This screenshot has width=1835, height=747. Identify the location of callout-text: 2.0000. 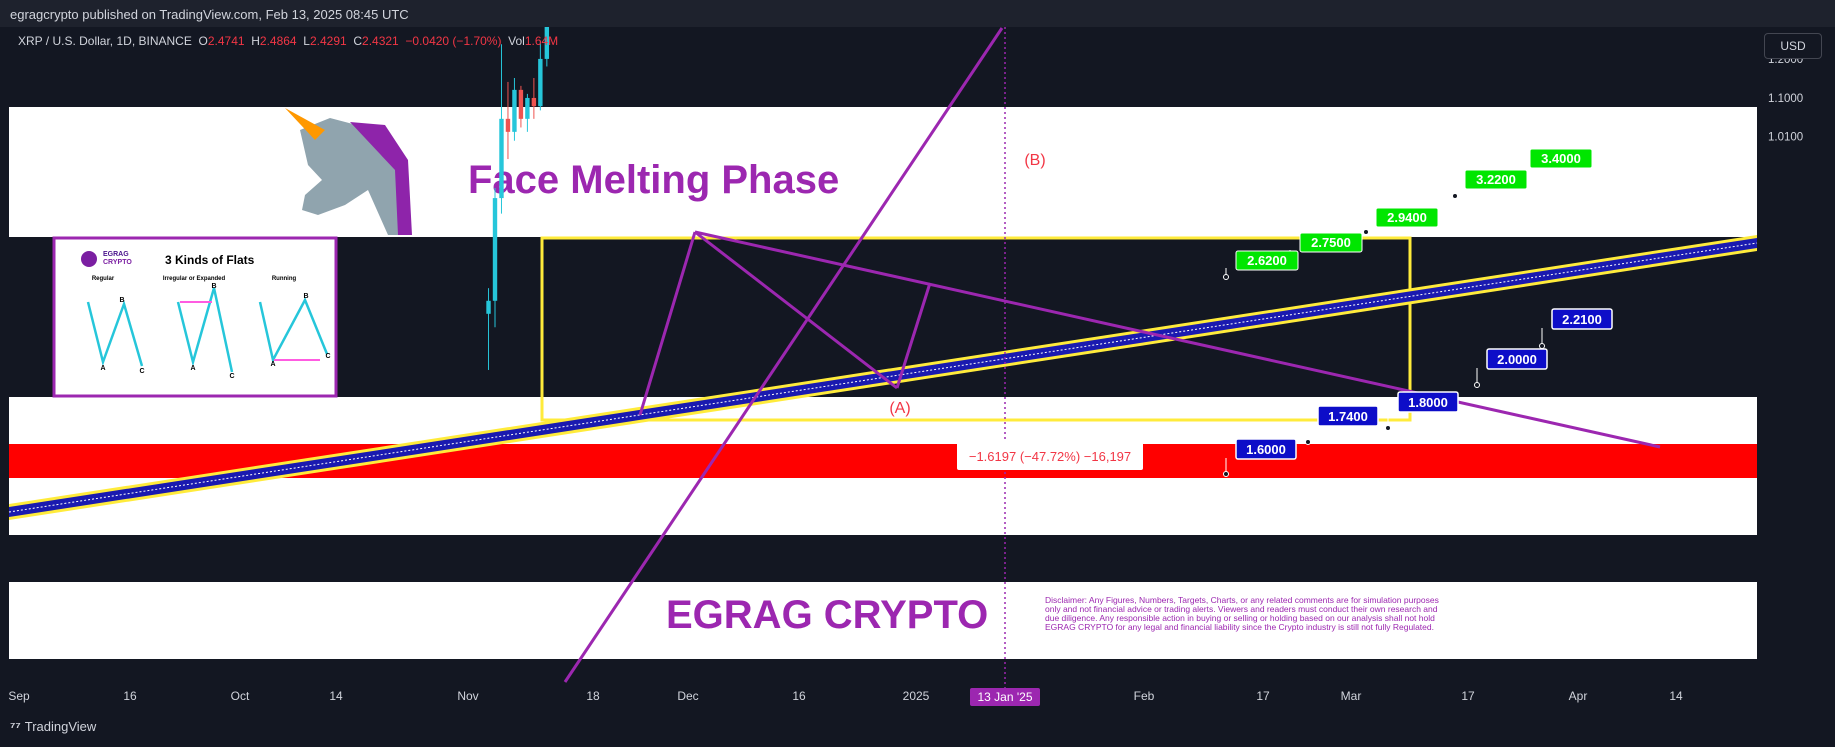
(1517, 359).